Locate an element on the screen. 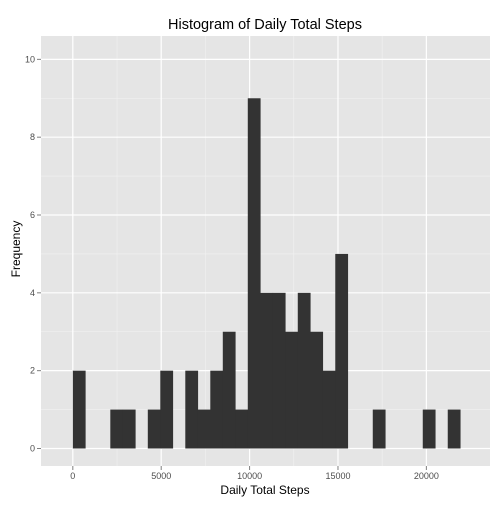 Image resolution: width=504 pixels, height=509 pixels. y-tick-label: 0 is located at coordinates (32, 448).